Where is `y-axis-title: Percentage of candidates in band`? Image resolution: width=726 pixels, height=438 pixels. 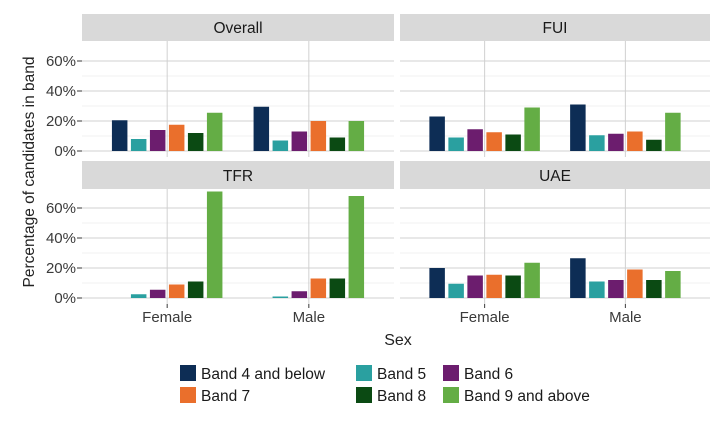
y-axis-title: Percentage of candidates in band is located at coordinates (29, 172).